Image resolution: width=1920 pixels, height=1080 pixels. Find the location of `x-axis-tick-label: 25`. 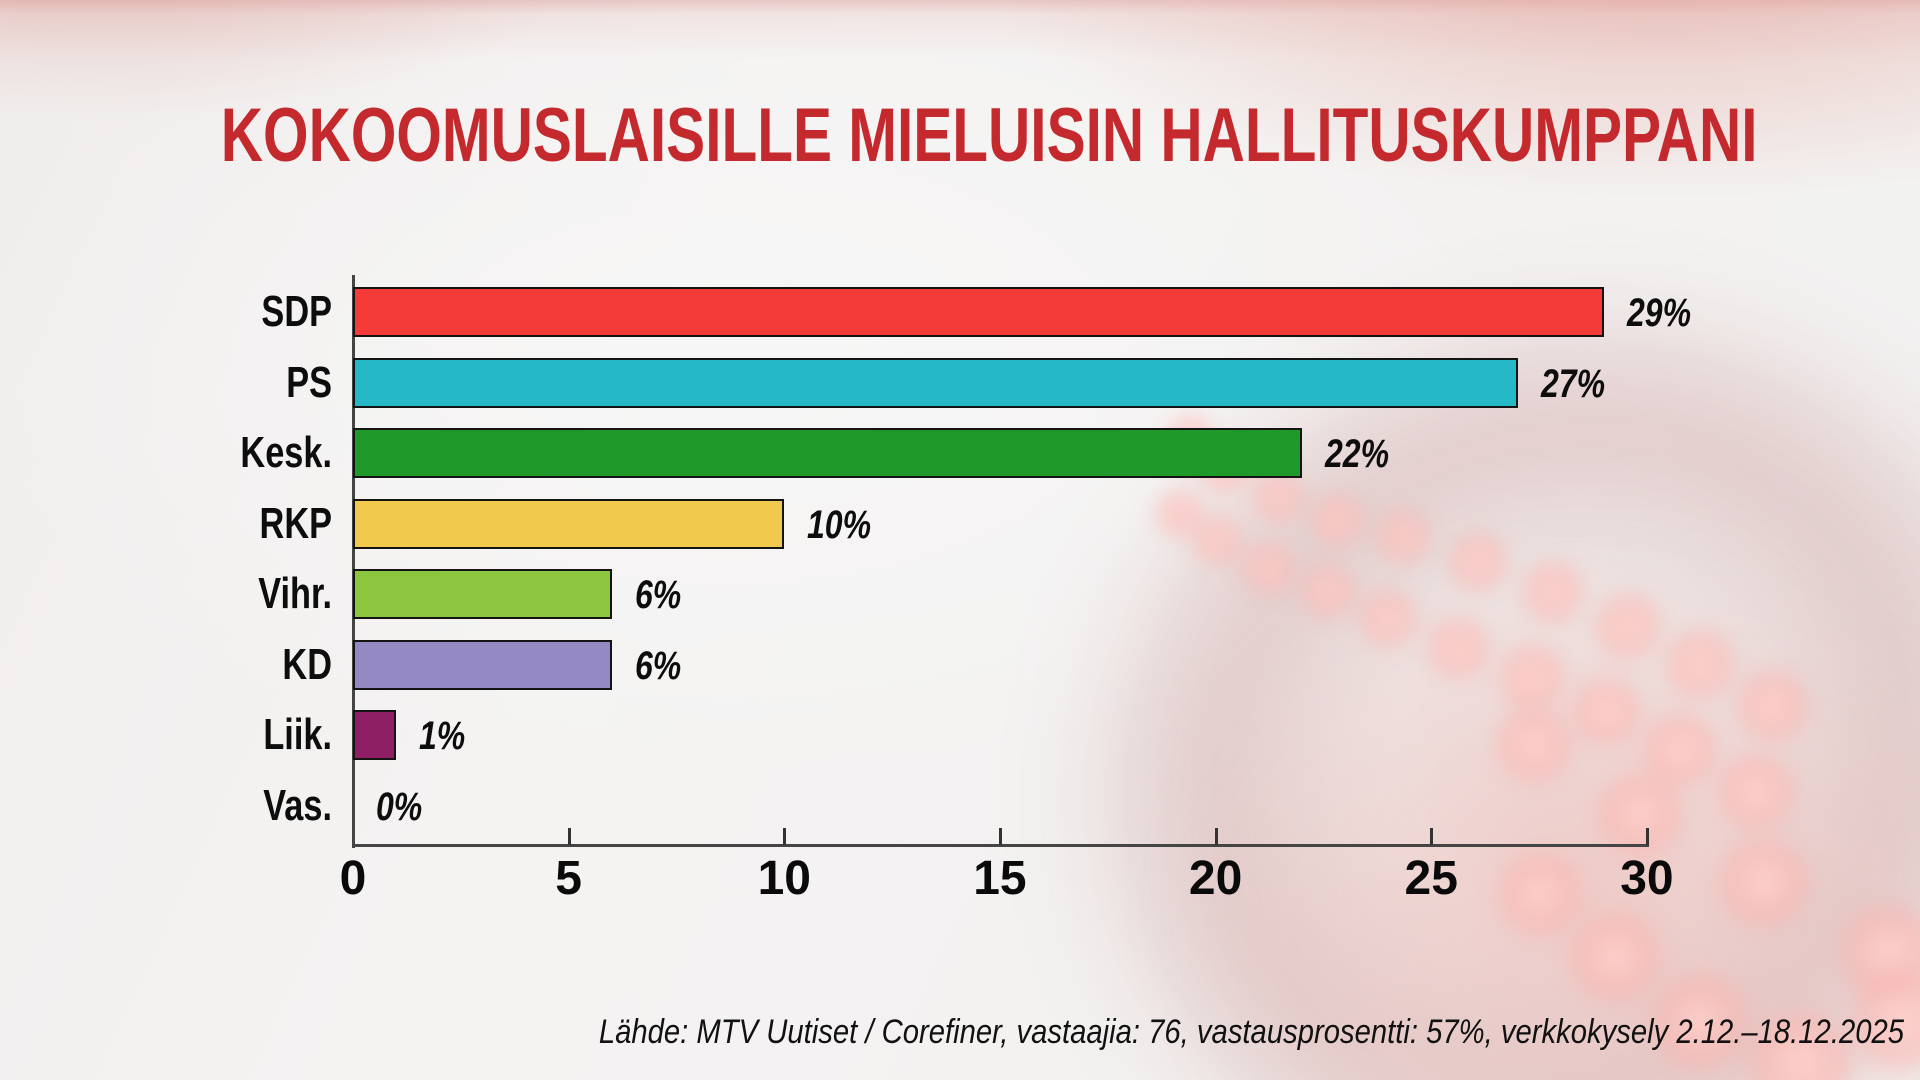

x-axis-tick-label: 25 is located at coordinates (1431, 878).